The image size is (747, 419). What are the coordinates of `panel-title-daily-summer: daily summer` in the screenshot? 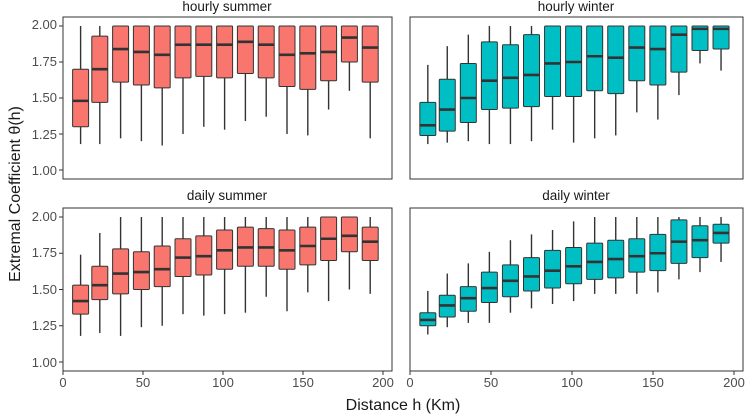 It's located at (227, 195).